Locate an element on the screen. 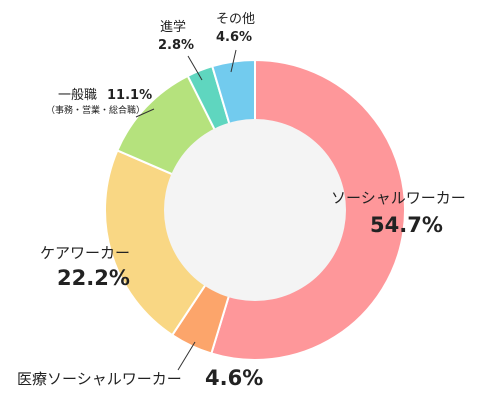 This screenshot has height=400, width=490. label-advance: 進学 is located at coordinates (173, 27).